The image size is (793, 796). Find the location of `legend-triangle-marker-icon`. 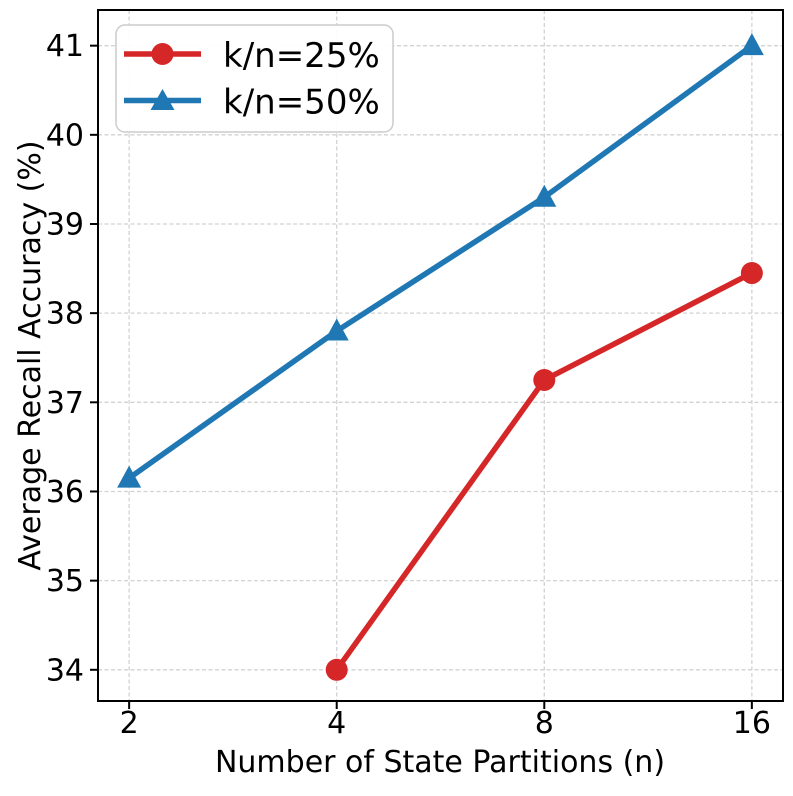

legend-triangle-marker-icon is located at coordinates (162, 99).